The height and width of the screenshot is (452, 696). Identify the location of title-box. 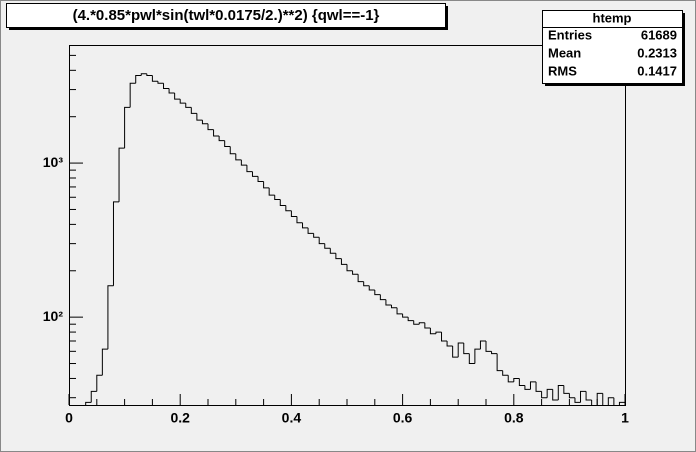
(226, 15).